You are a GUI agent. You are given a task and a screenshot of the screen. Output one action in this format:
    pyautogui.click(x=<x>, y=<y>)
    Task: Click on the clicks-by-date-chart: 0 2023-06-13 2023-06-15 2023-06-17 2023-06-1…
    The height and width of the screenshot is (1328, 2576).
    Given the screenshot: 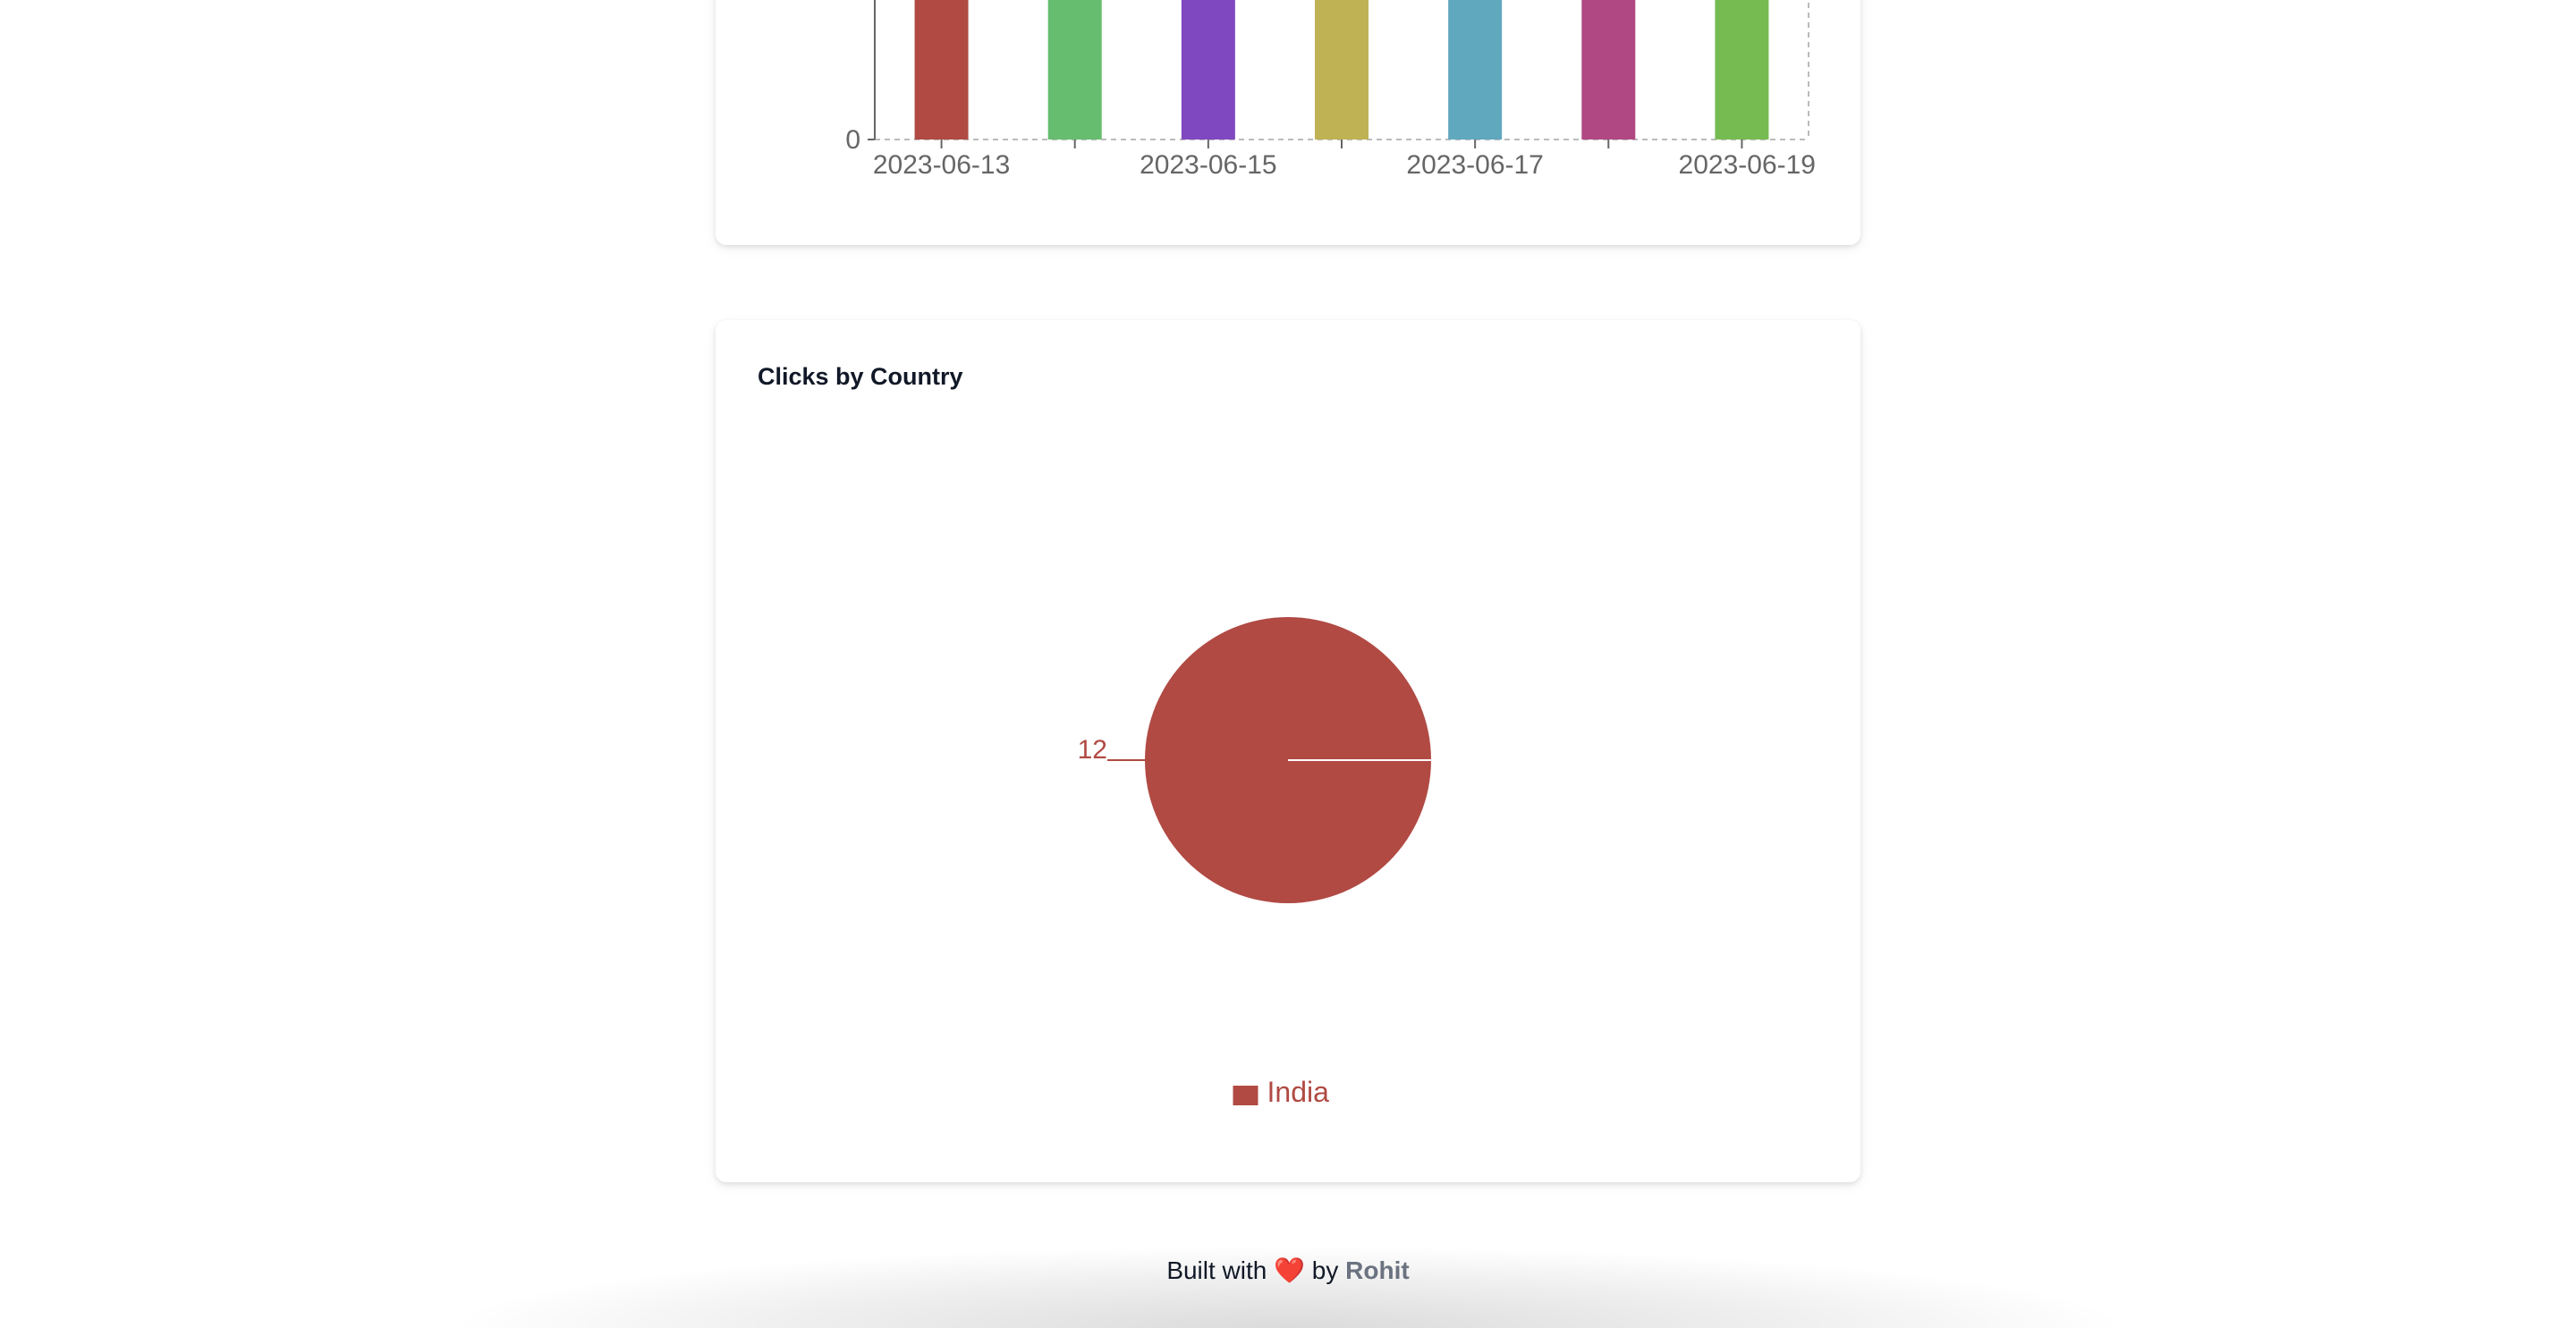 What is the action you would take?
    pyautogui.click(x=1330, y=90)
    